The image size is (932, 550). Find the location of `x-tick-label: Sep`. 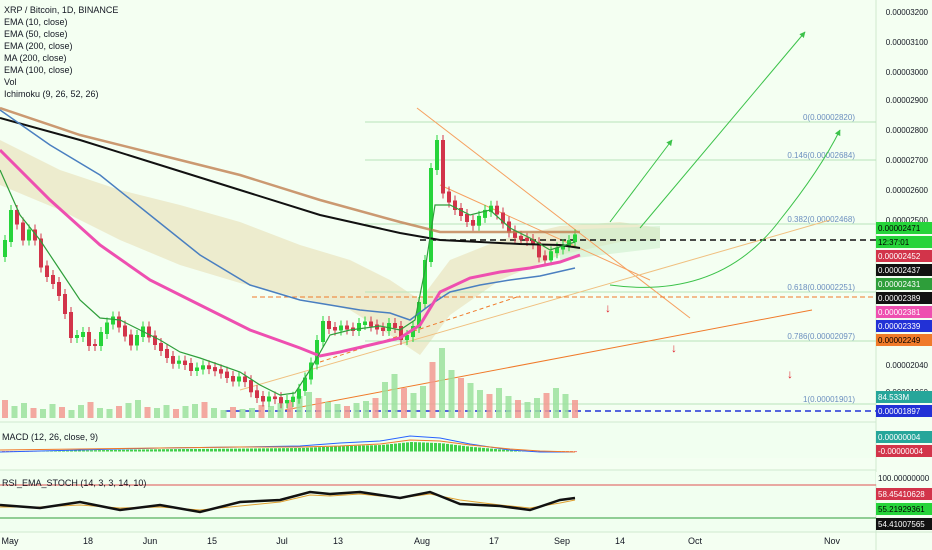

x-tick-label: Sep is located at coordinates (562, 541).